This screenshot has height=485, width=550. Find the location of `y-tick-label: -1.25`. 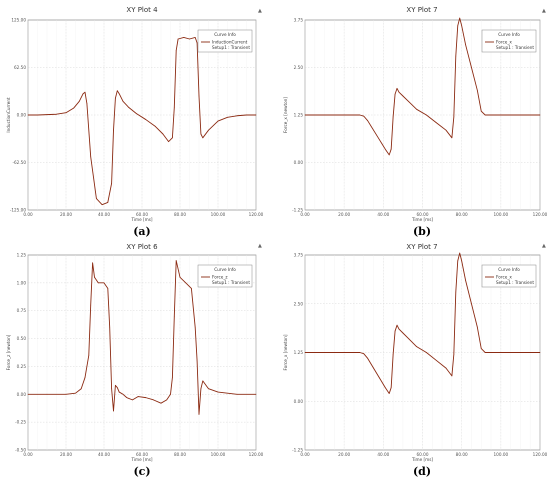

y-tick-label: -1.25 is located at coordinates (297, 210).